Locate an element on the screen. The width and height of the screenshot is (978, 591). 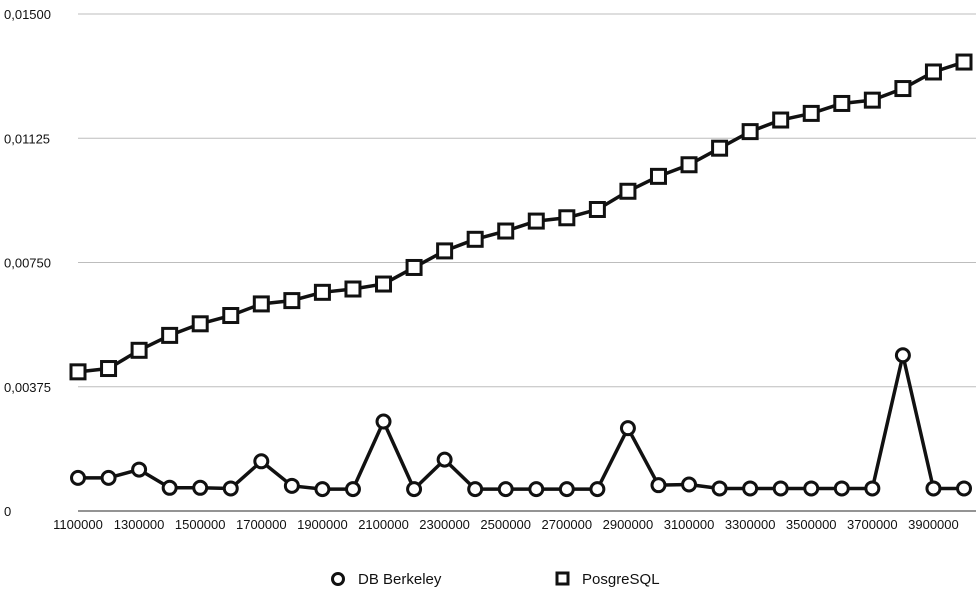
x-tick-label: 3700000 is located at coordinates (872, 524).